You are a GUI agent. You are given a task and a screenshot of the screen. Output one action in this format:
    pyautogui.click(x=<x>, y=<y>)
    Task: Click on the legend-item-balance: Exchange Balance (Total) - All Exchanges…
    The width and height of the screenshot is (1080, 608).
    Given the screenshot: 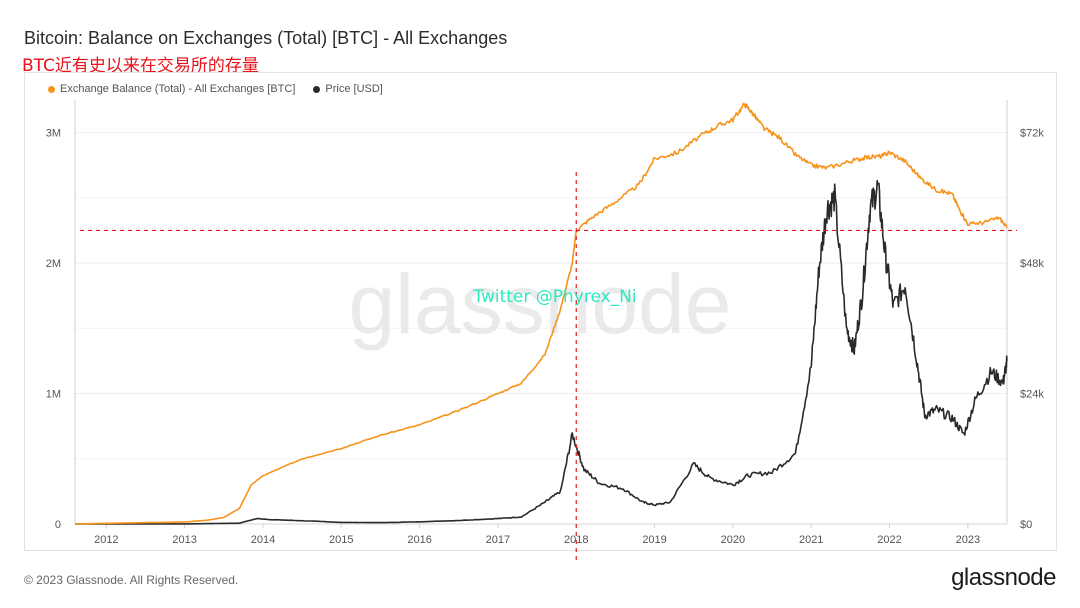 What is the action you would take?
    pyautogui.click(x=171, y=89)
    